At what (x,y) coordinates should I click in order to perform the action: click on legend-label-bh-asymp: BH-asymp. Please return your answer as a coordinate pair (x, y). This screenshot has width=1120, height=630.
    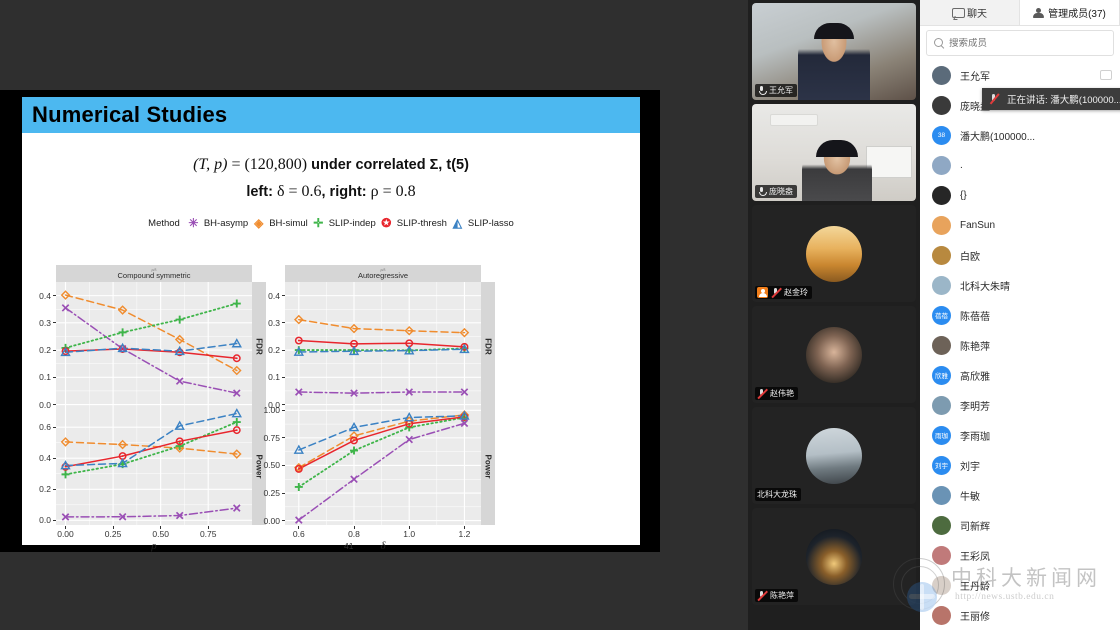
    Looking at the image, I should click on (226, 223).